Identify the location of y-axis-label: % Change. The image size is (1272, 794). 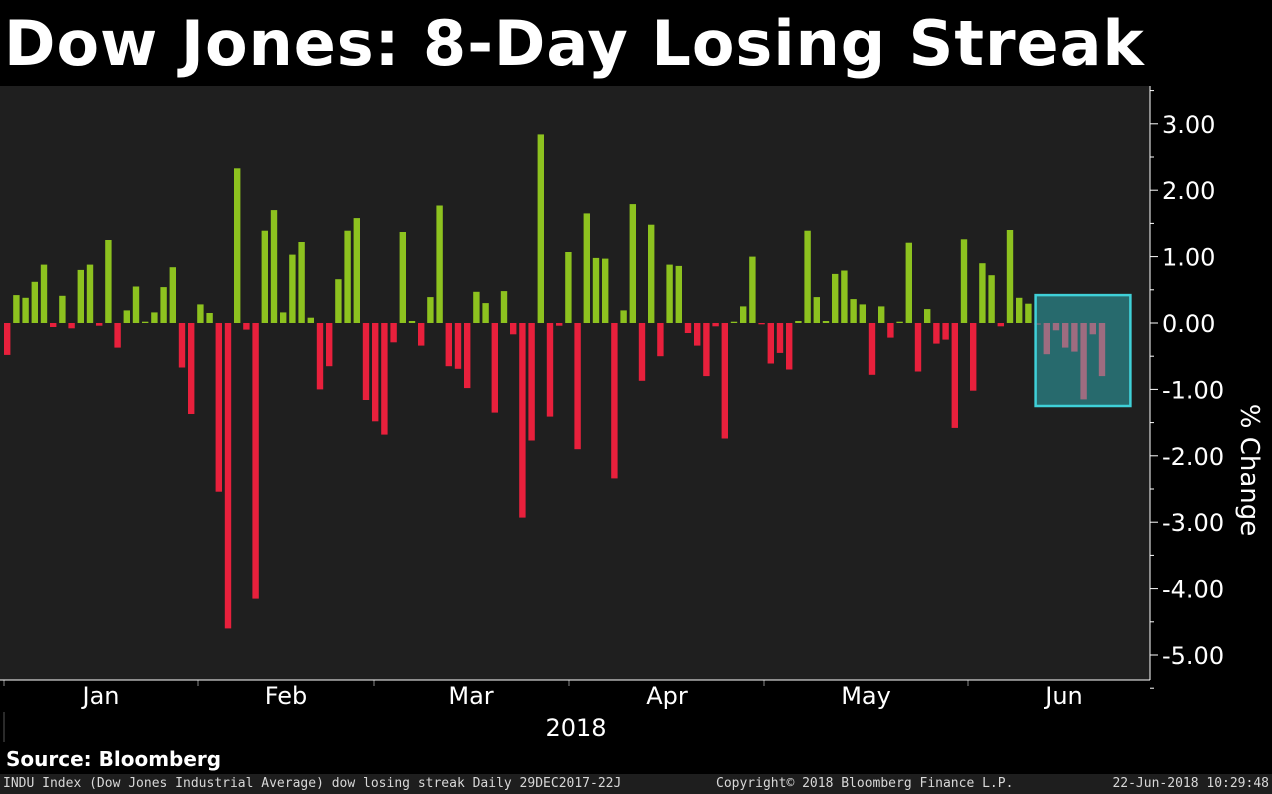
(1249, 470).